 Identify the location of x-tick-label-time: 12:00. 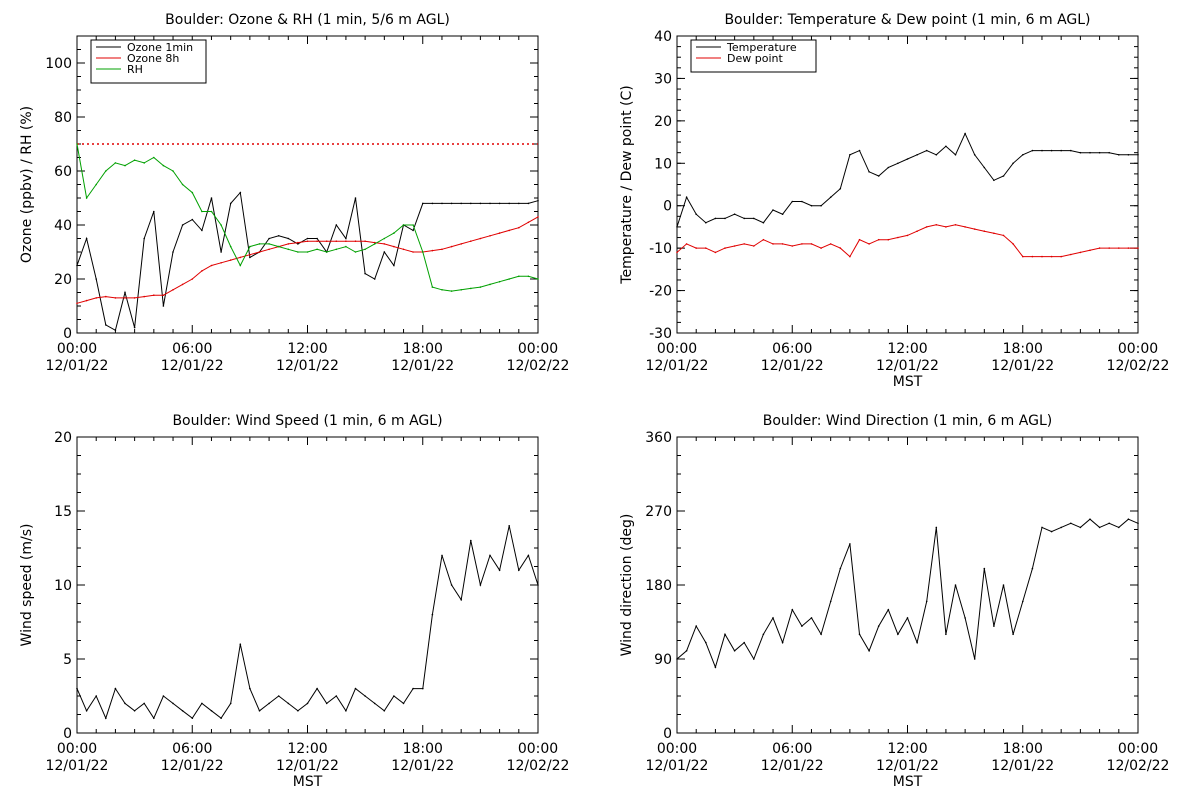
(907, 349).